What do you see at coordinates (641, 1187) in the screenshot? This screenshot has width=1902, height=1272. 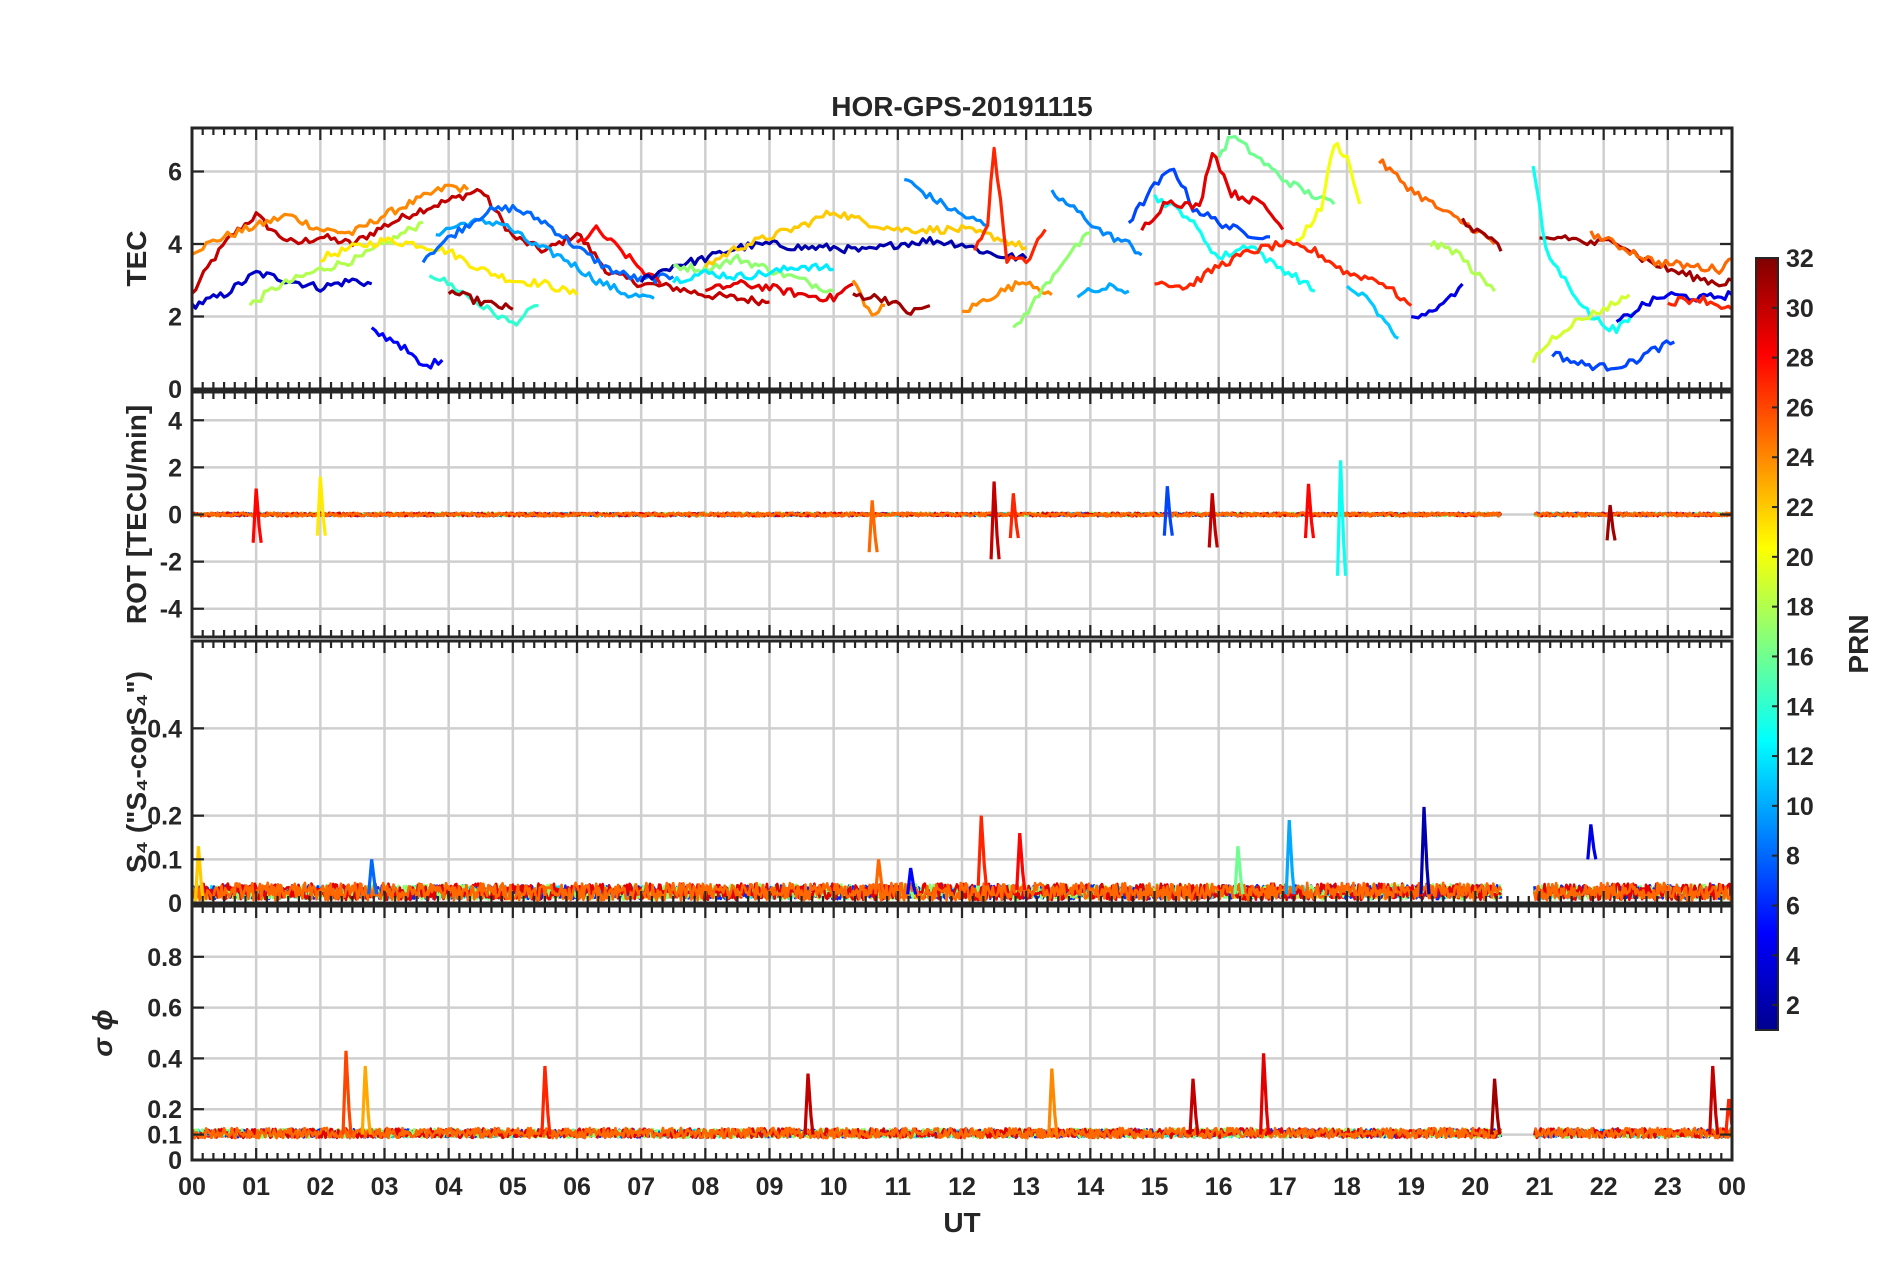 I see `x-tick-label: 07` at bounding box center [641, 1187].